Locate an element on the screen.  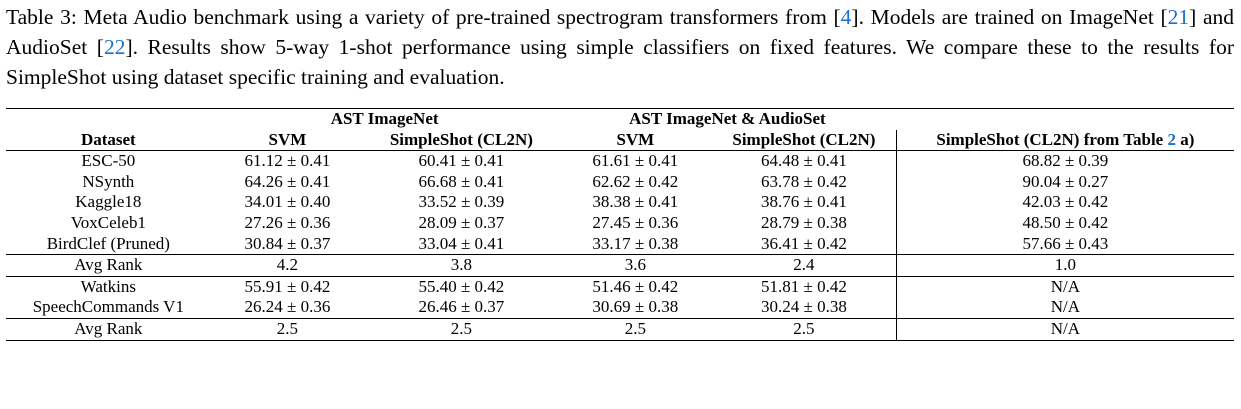
dataset-name: BirdClef (Pruned) is located at coordinates (108, 243).